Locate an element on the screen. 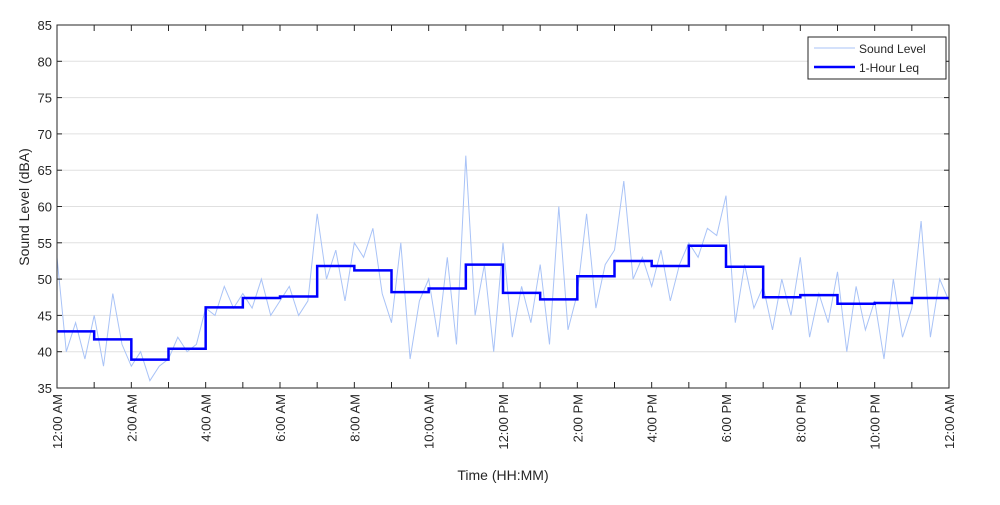  y-tick-label: 45 is located at coordinates (45, 315).